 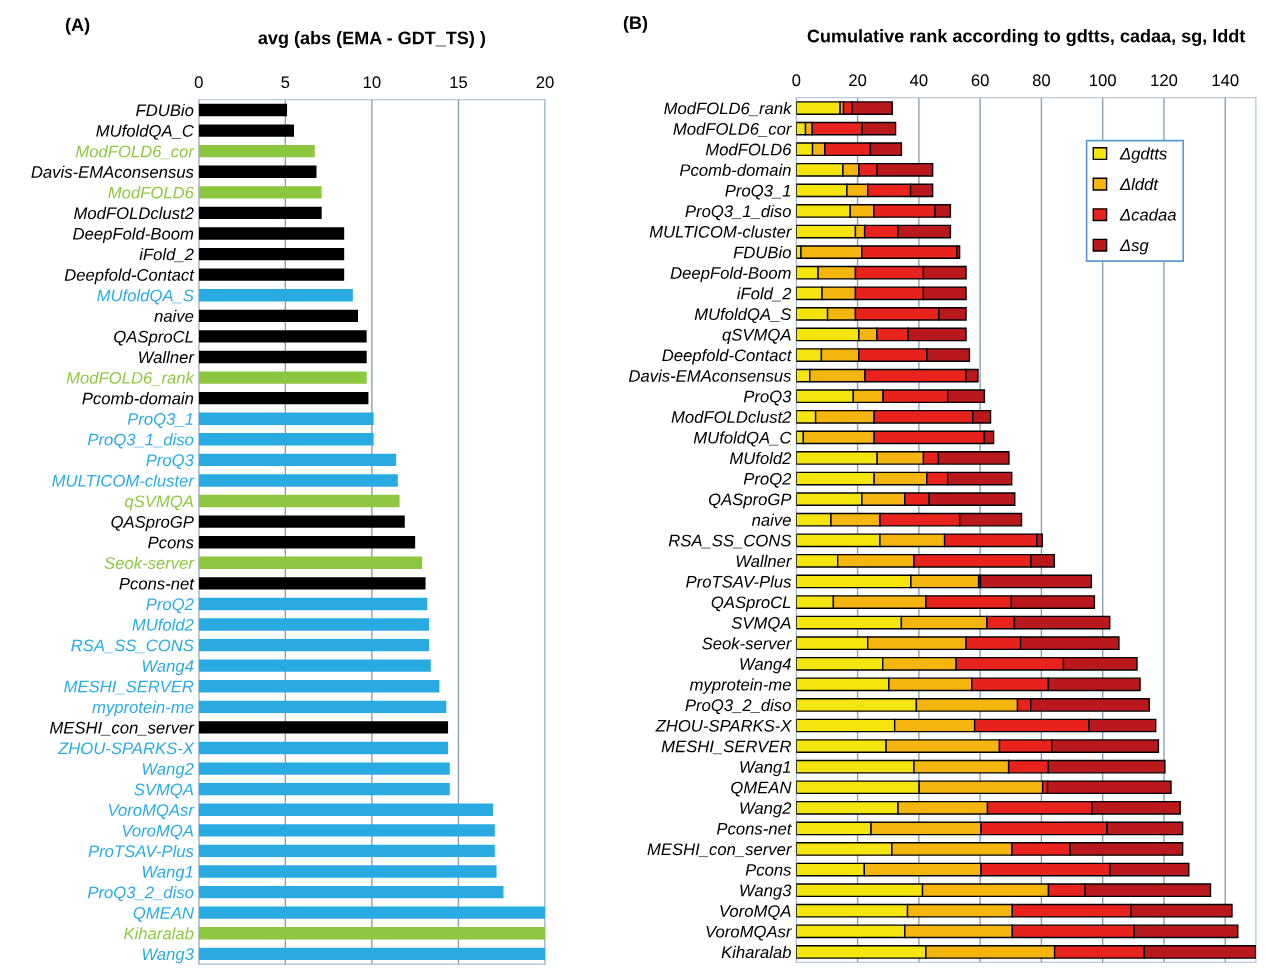 I want to click on legend-label: Δlddt, so click(x=1139, y=184).